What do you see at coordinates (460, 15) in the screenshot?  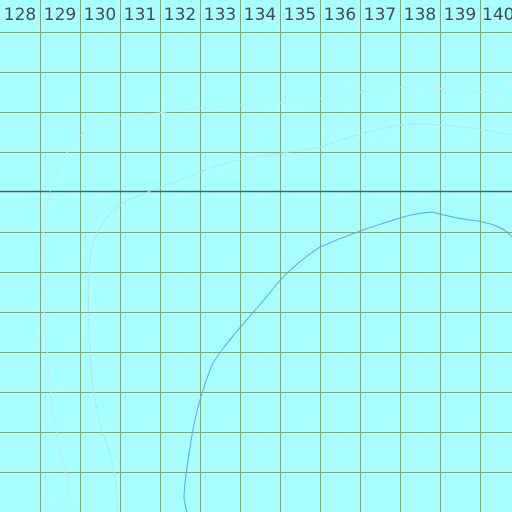 I see `longitude-label: 139` at bounding box center [460, 15].